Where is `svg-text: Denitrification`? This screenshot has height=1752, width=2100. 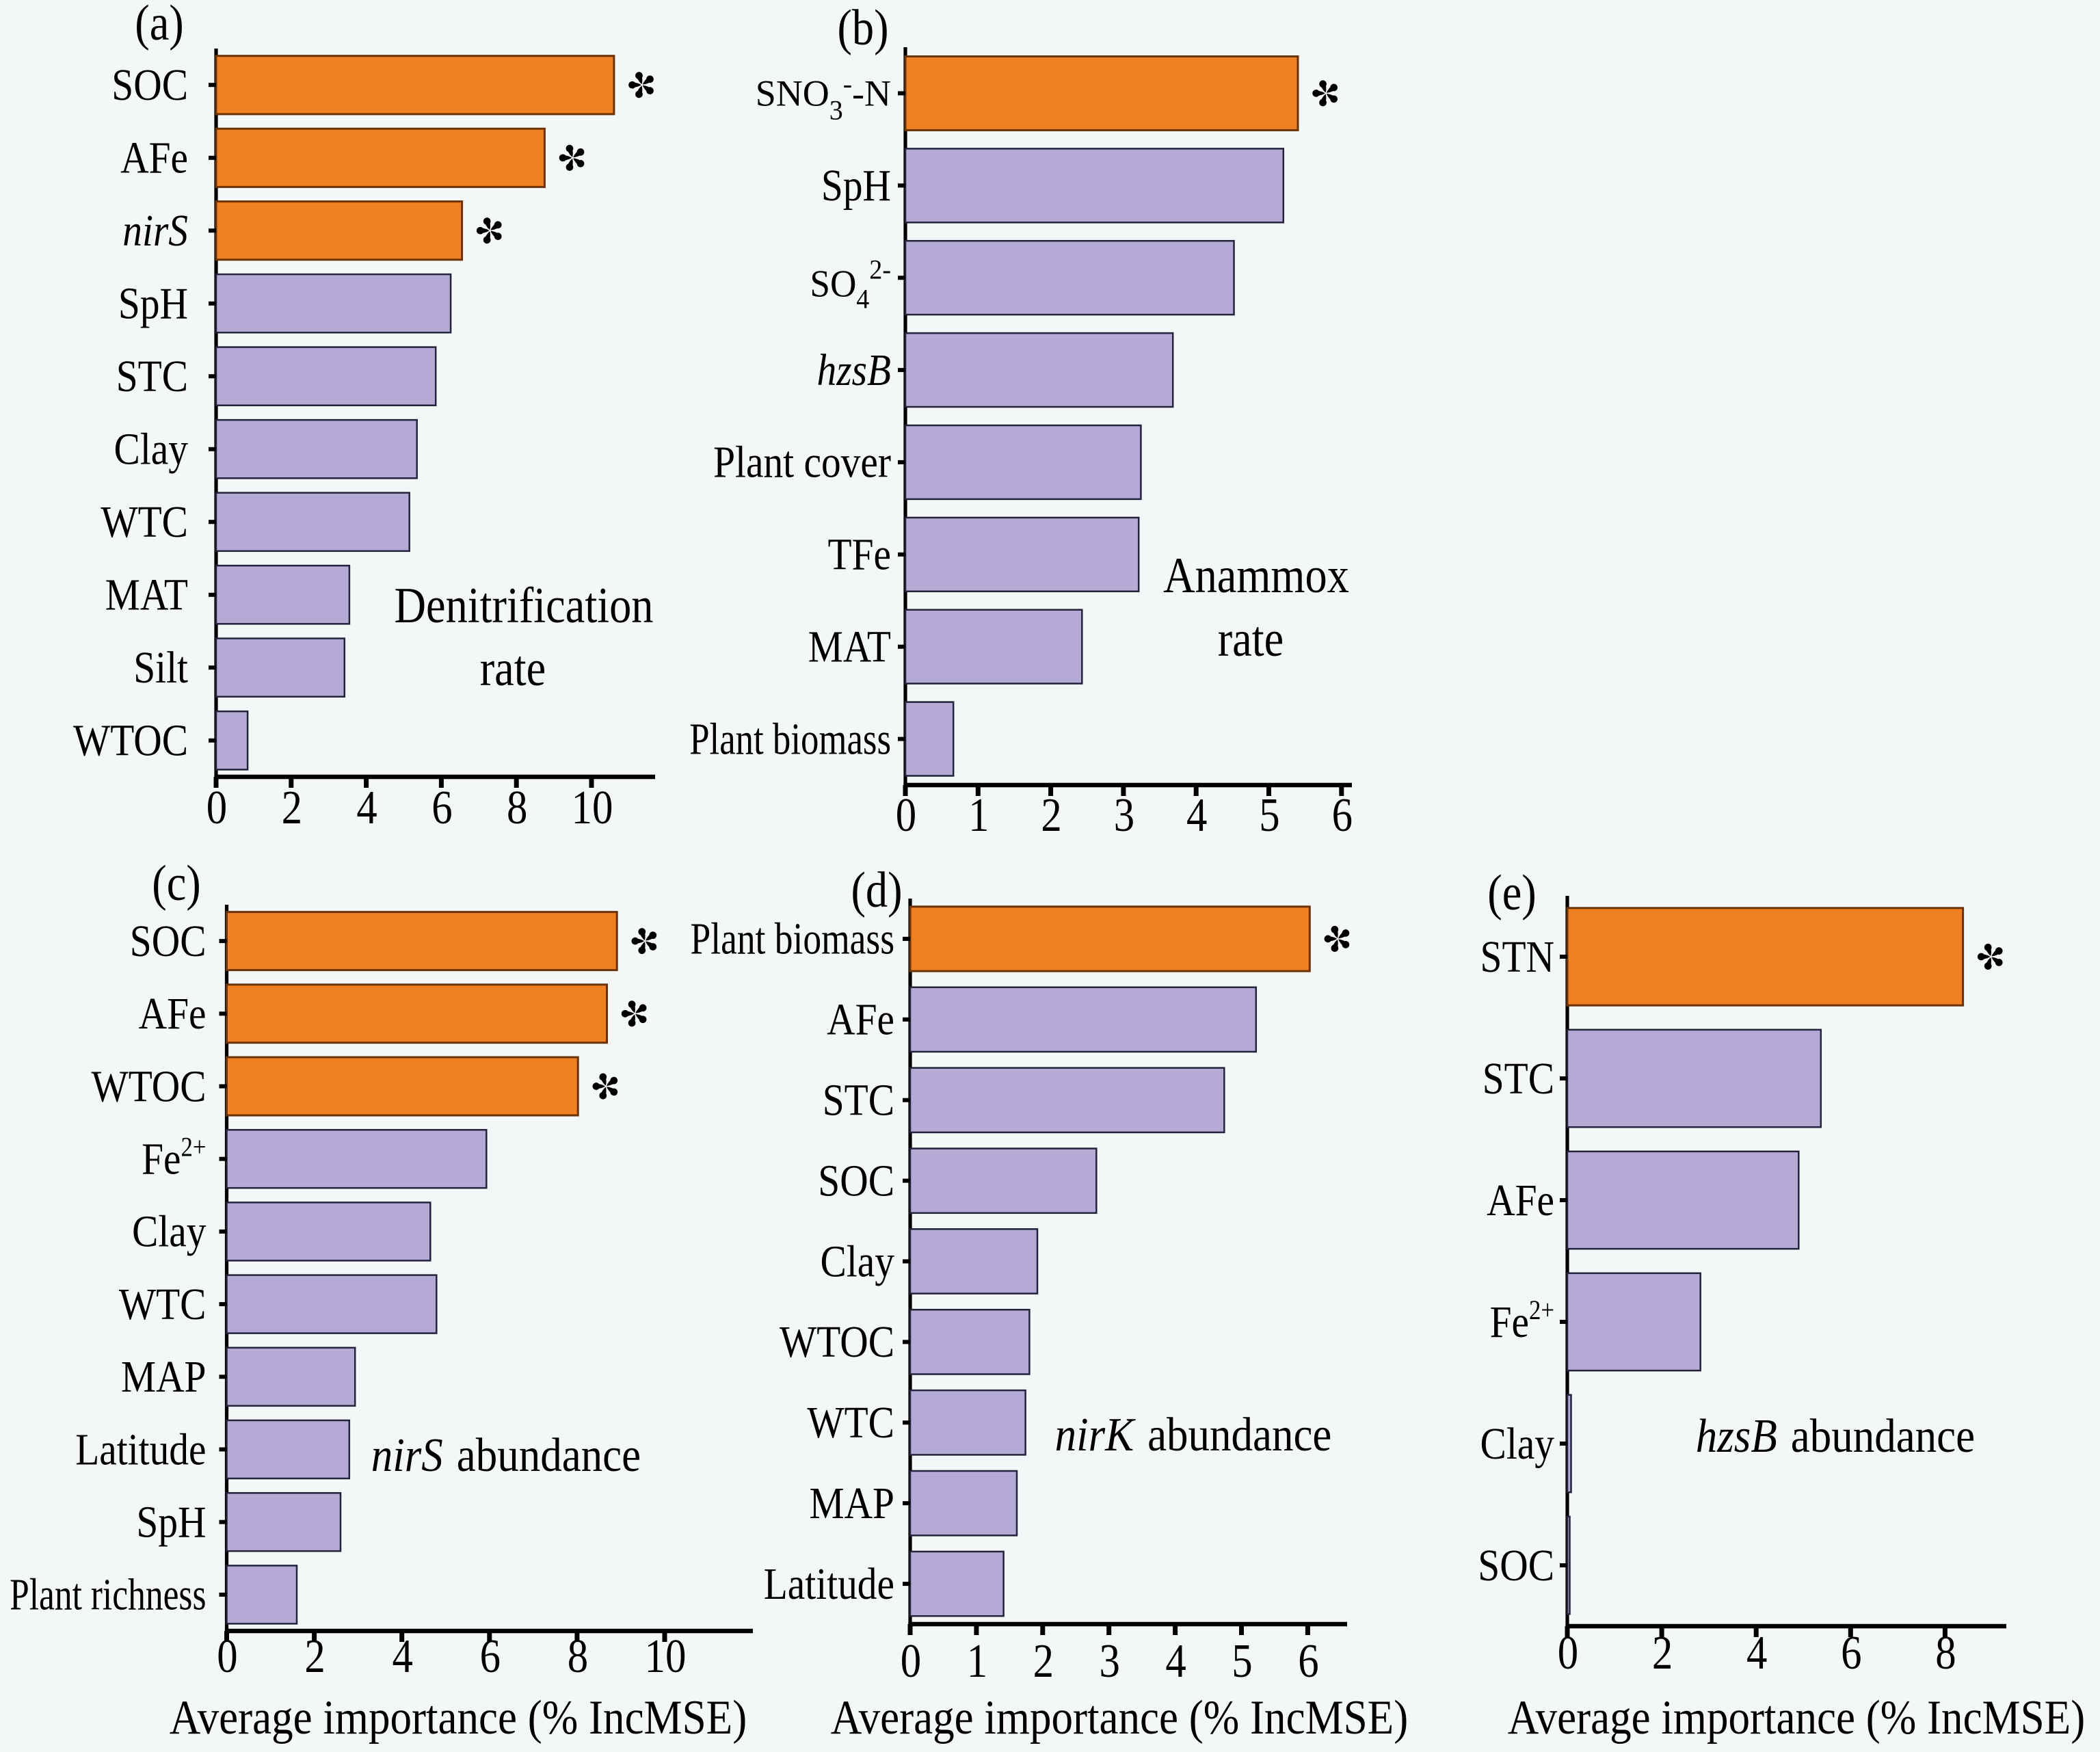
svg-text: Denitrification is located at coordinates (524, 606).